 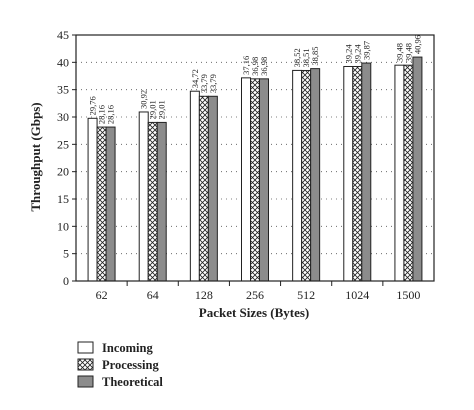 I want to click on data-label-processing-256: 36,98, so click(x=255, y=66).